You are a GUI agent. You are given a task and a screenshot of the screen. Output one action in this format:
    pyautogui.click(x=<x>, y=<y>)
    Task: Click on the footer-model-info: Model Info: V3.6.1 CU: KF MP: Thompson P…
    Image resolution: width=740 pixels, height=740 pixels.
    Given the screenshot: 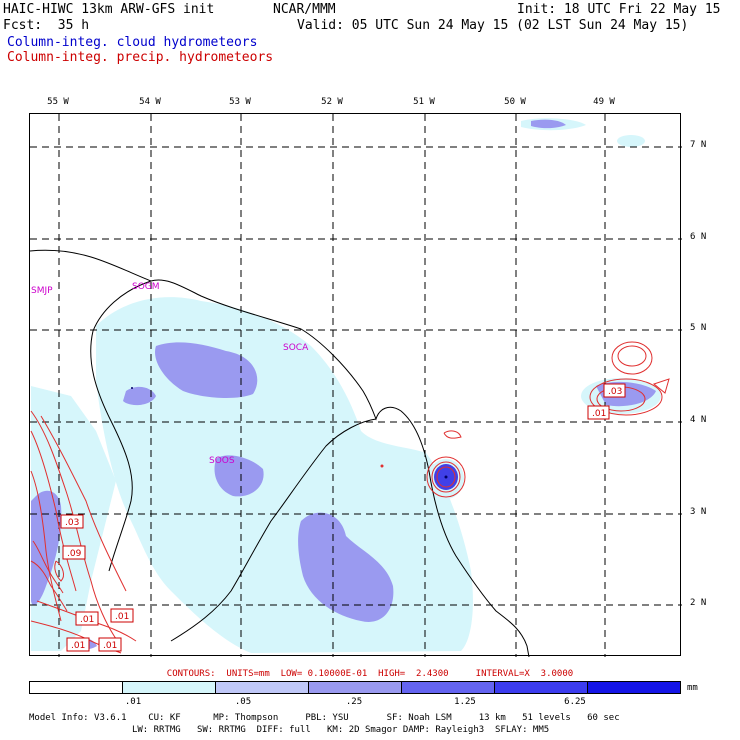 What is the action you would take?
    pyautogui.click(x=324, y=718)
    